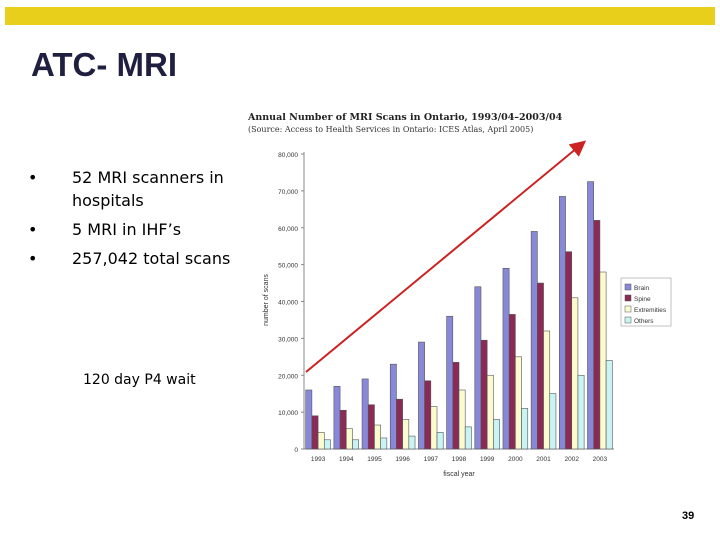  Describe the element at coordinates (384, 443) in the screenshot. I see `bar-others-1995` at that location.